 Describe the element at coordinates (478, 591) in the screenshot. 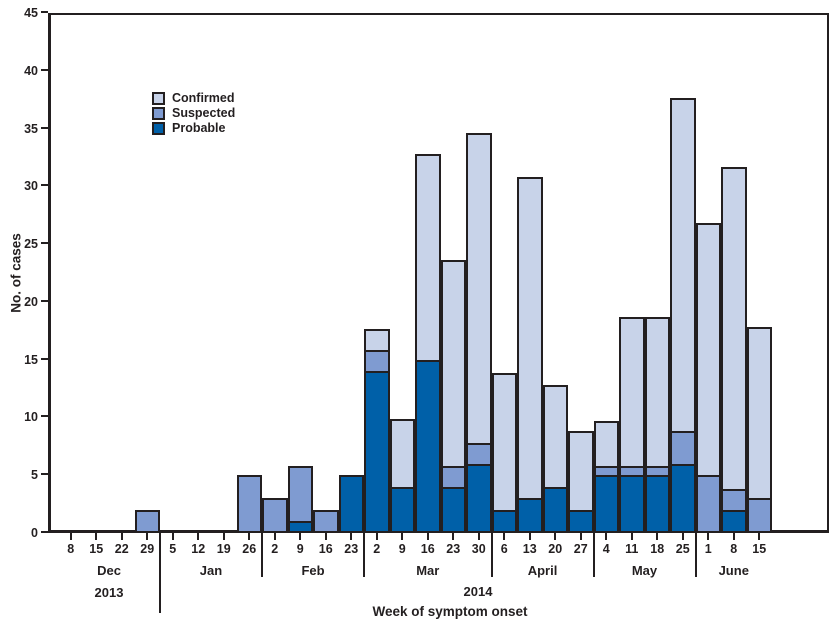

I see `year-label-2014: 2014` at that location.